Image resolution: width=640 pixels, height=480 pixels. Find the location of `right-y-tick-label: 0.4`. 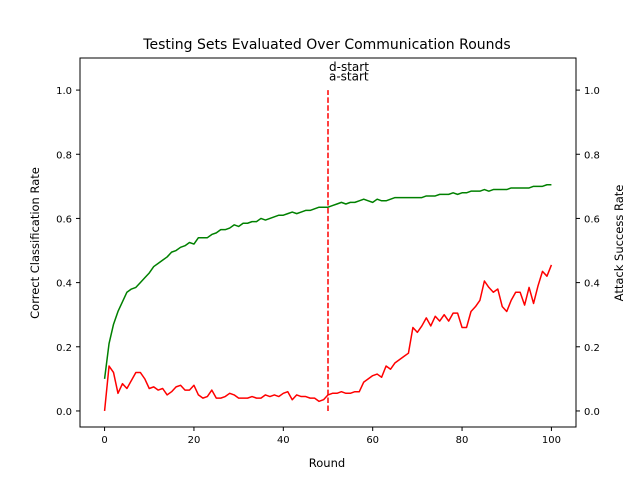

right-y-tick-label: 0.4 is located at coordinates (592, 284).